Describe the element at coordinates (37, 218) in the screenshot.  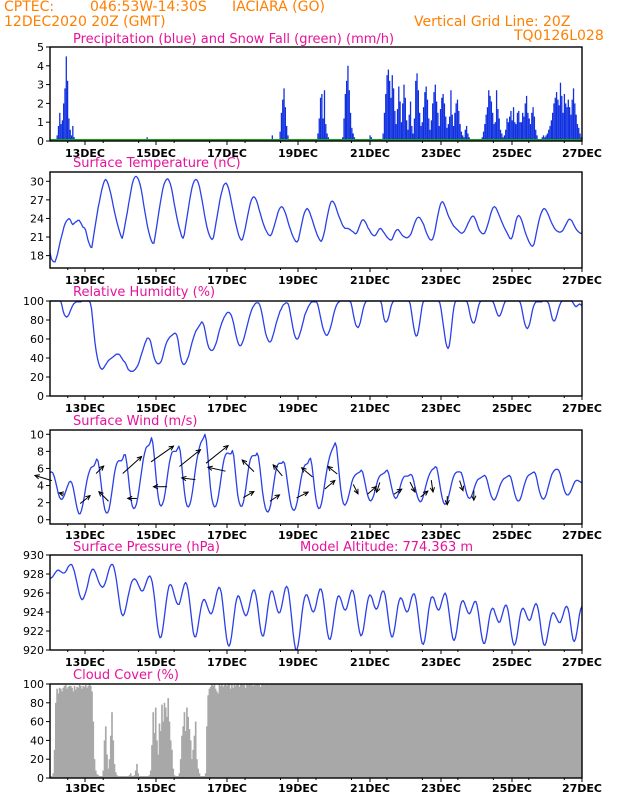
I see `y-tick-label: 24` at that location.